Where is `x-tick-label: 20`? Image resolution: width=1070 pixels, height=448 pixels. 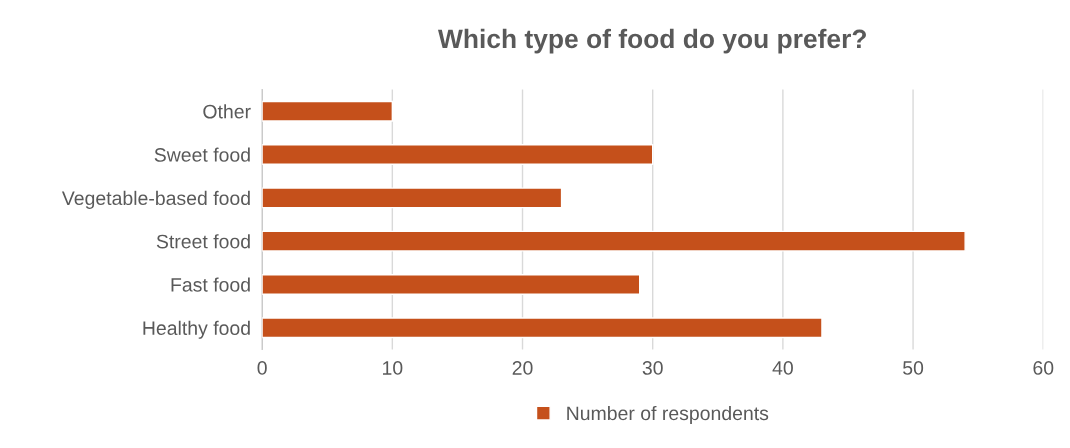
x-tick-label: 20 is located at coordinates (522, 368).